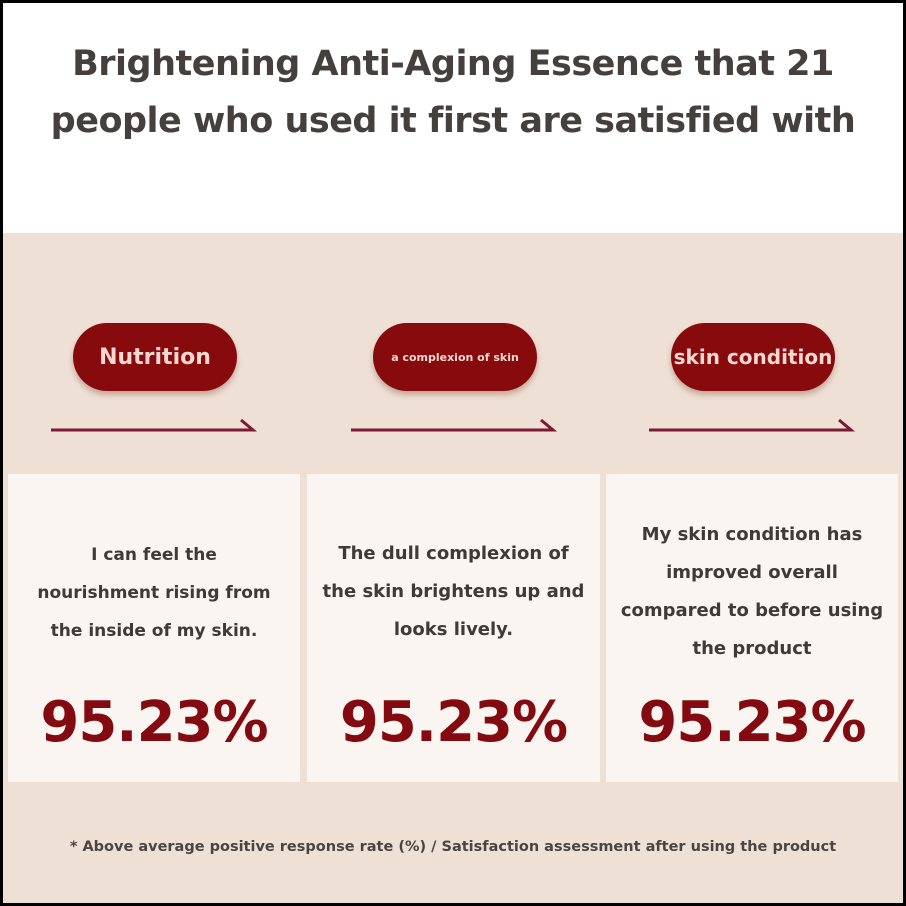 The width and height of the screenshot is (906, 906). I want to click on title-line-1: Brightening Anti-Aging Essence that 21, so click(453, 64).